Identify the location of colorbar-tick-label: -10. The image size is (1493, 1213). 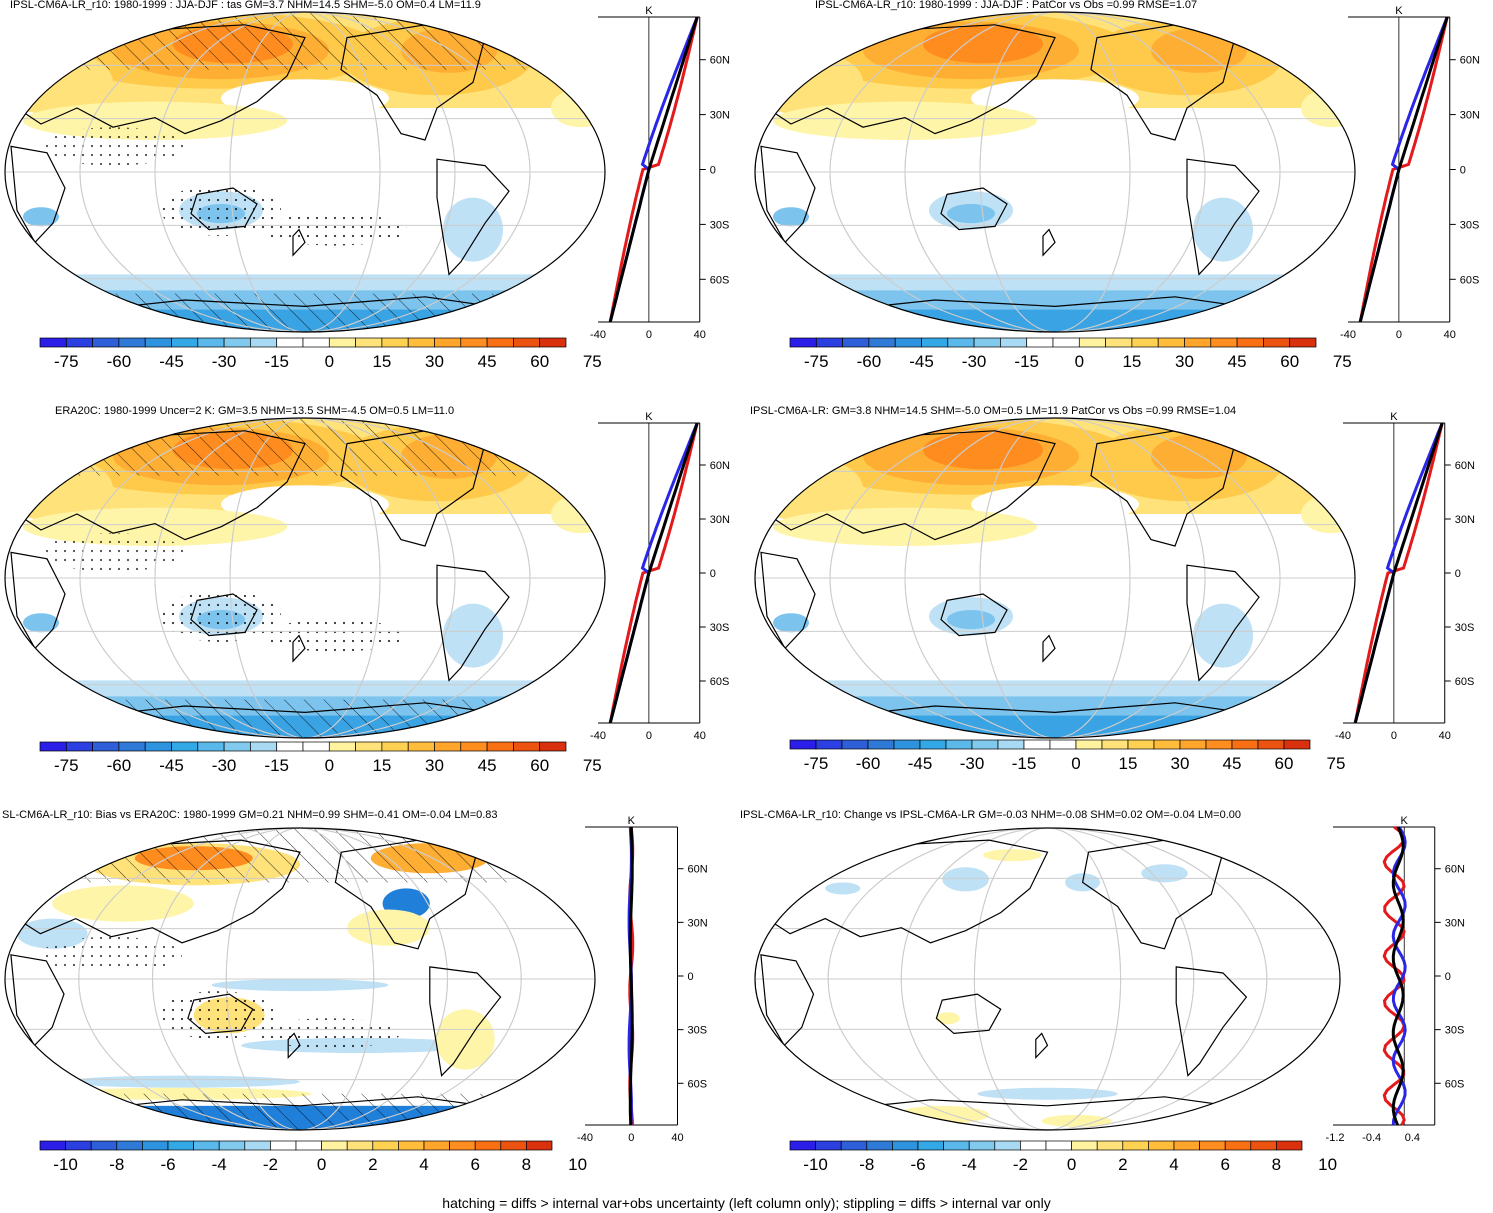
(65, 1164).